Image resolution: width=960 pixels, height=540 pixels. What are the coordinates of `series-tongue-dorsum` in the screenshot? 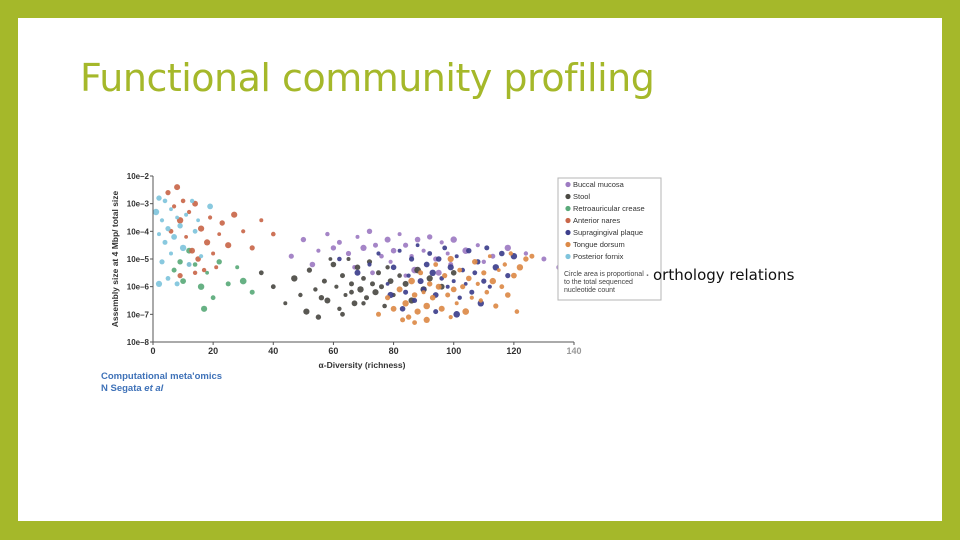 It's located at (455, 288).